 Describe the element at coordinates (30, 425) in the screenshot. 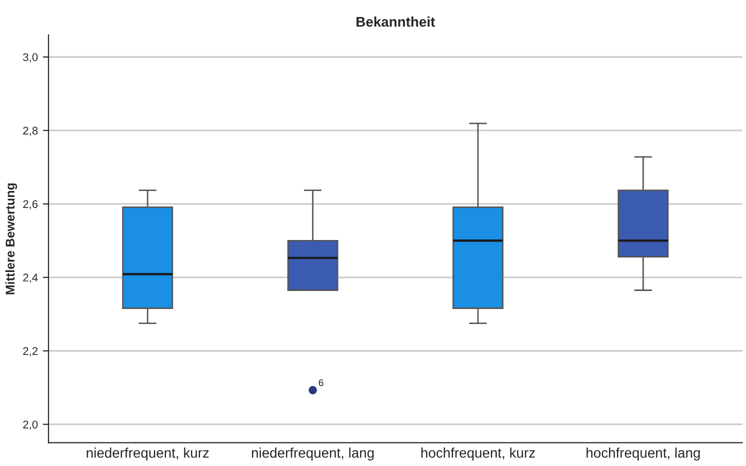

I see `y-tick-label: 2,0` at that location.